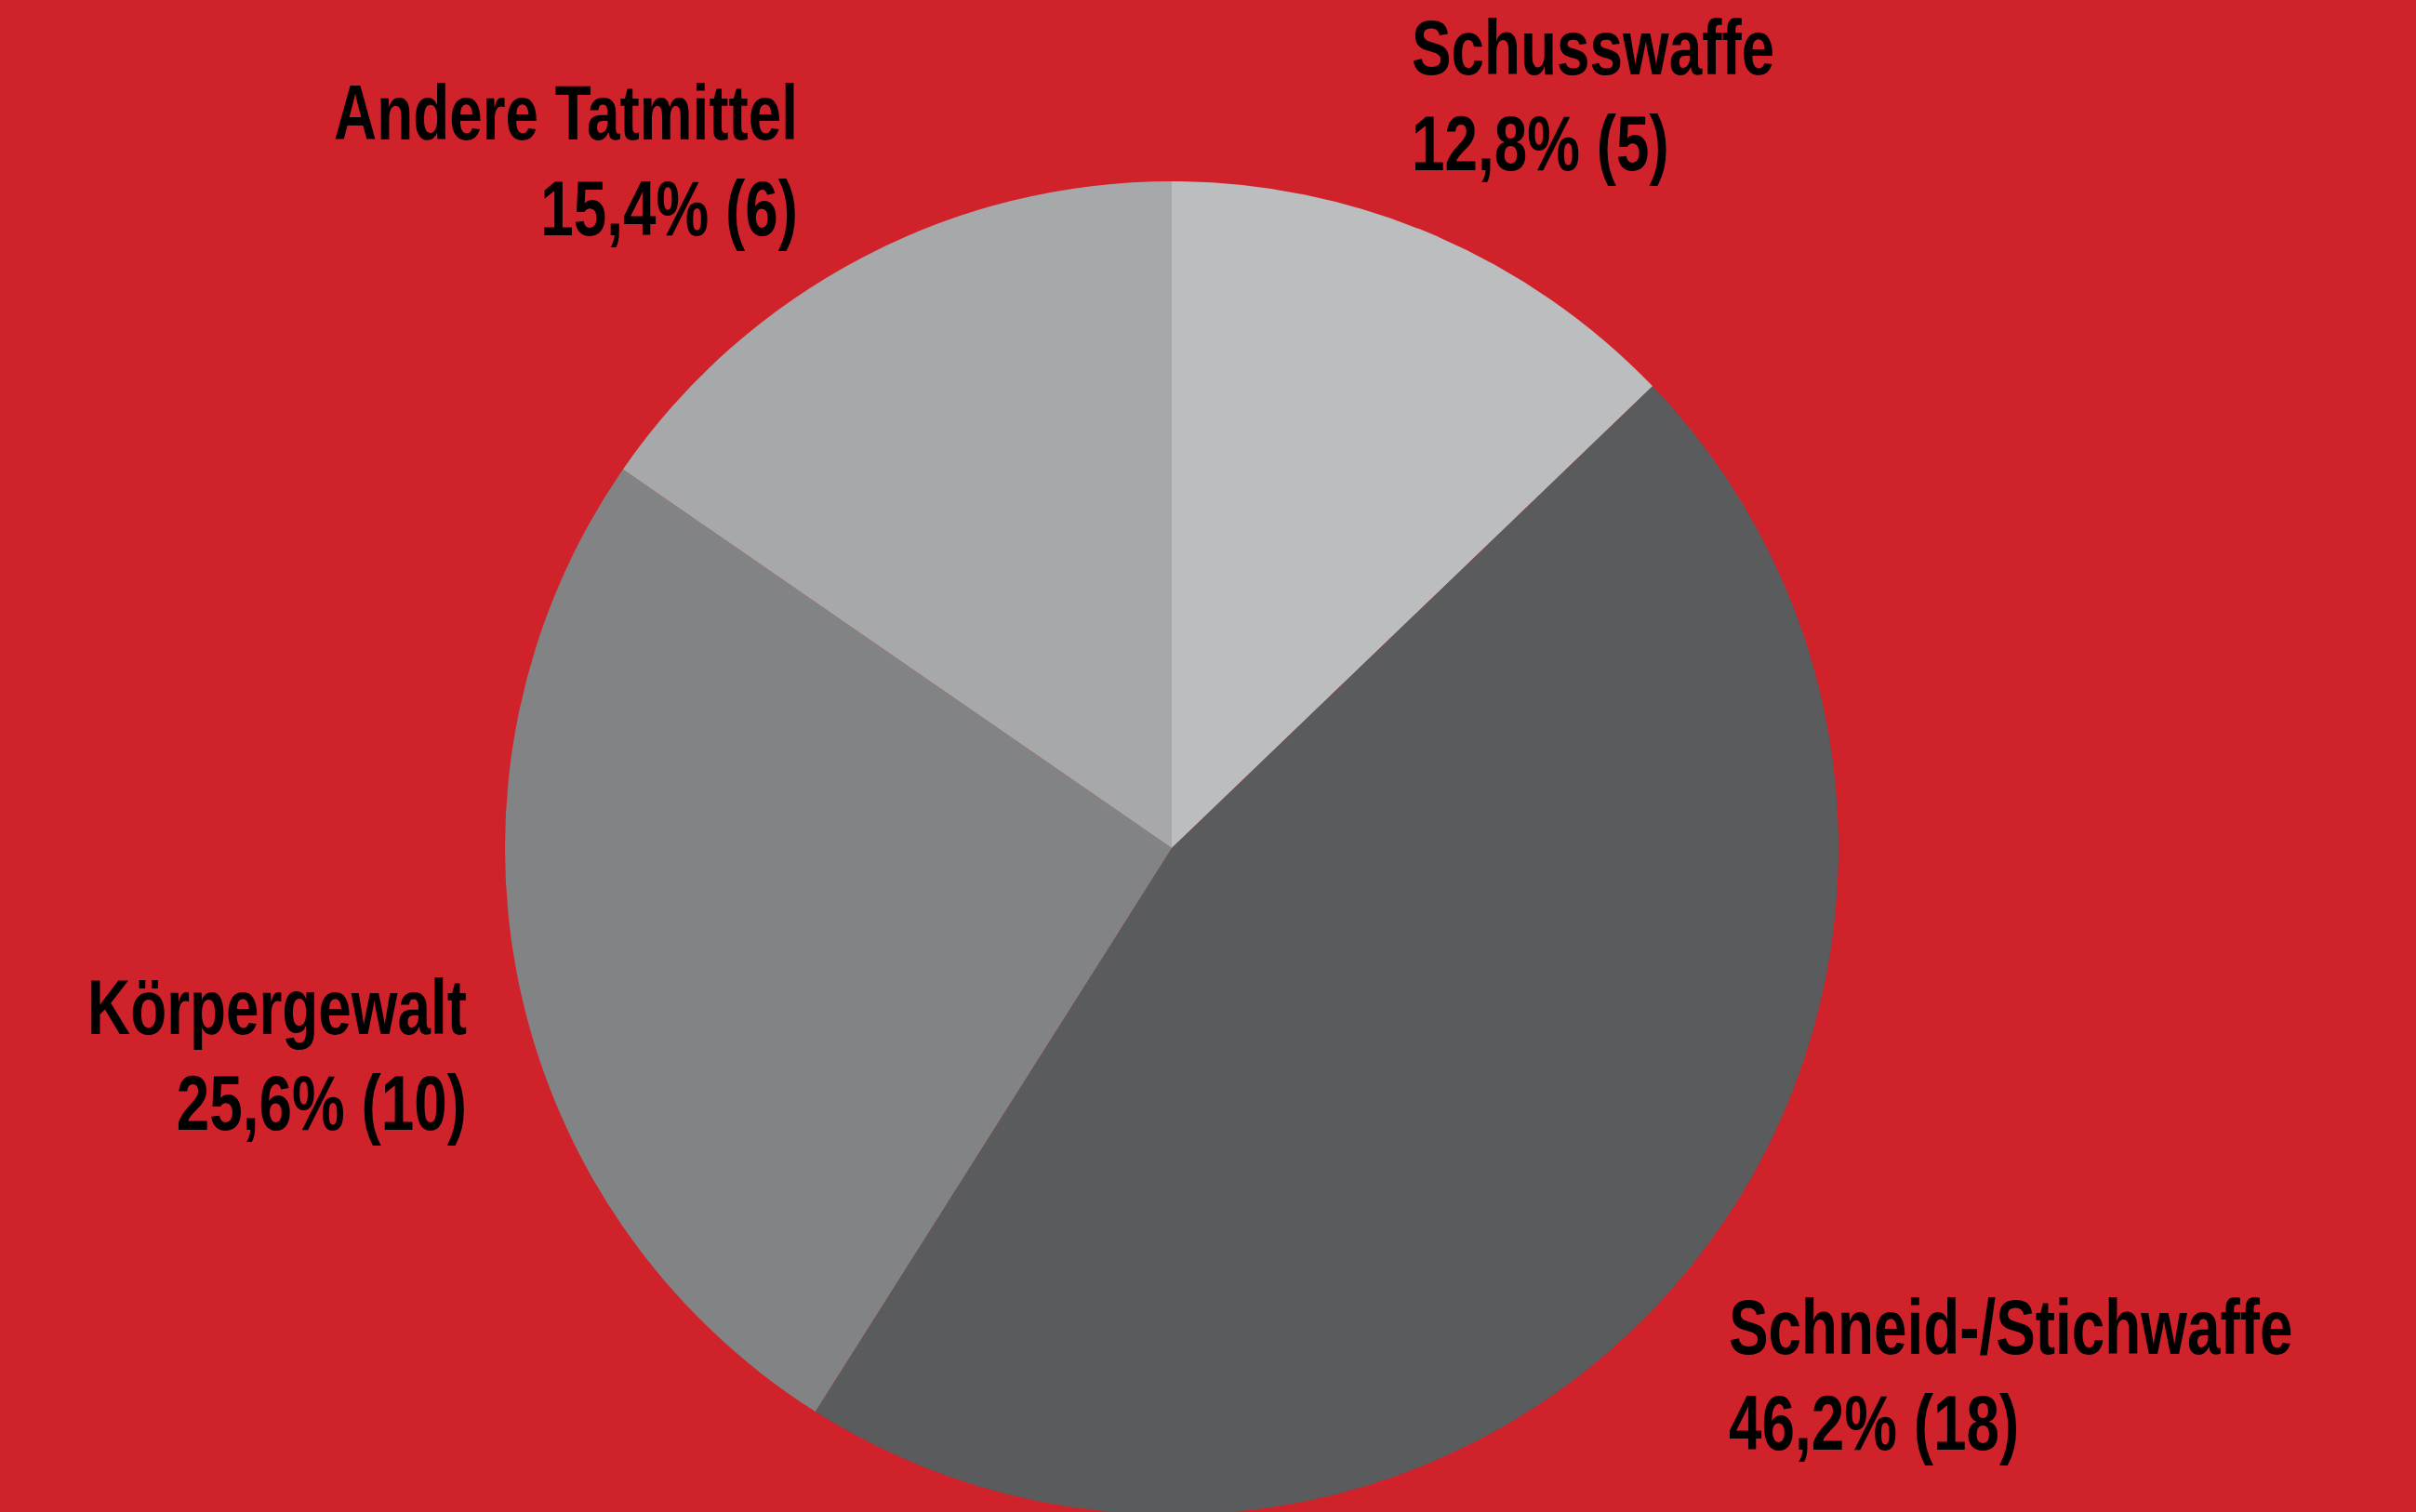  Describe the element at coordinates (2011, 1327) in the screenshot. I see `slice-label: Schneid-/Stichwaffe` at that location.